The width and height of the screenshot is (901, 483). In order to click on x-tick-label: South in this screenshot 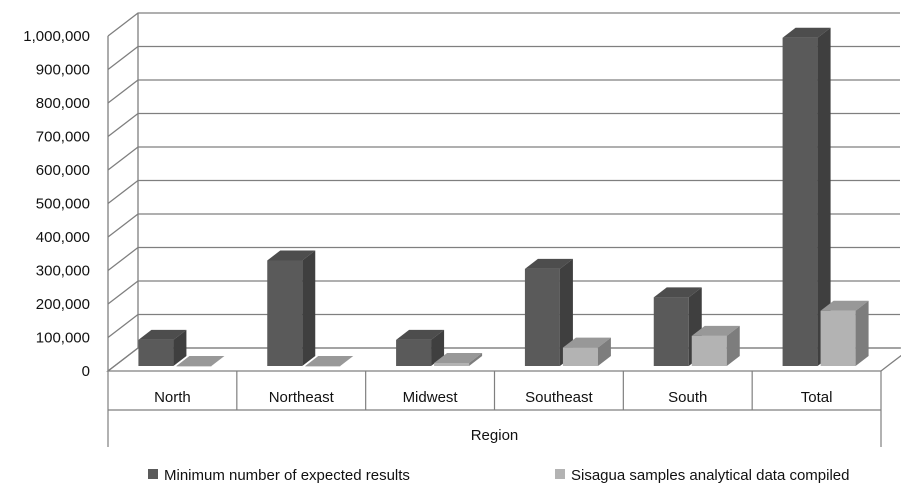, I will do `click(687, 397)`.